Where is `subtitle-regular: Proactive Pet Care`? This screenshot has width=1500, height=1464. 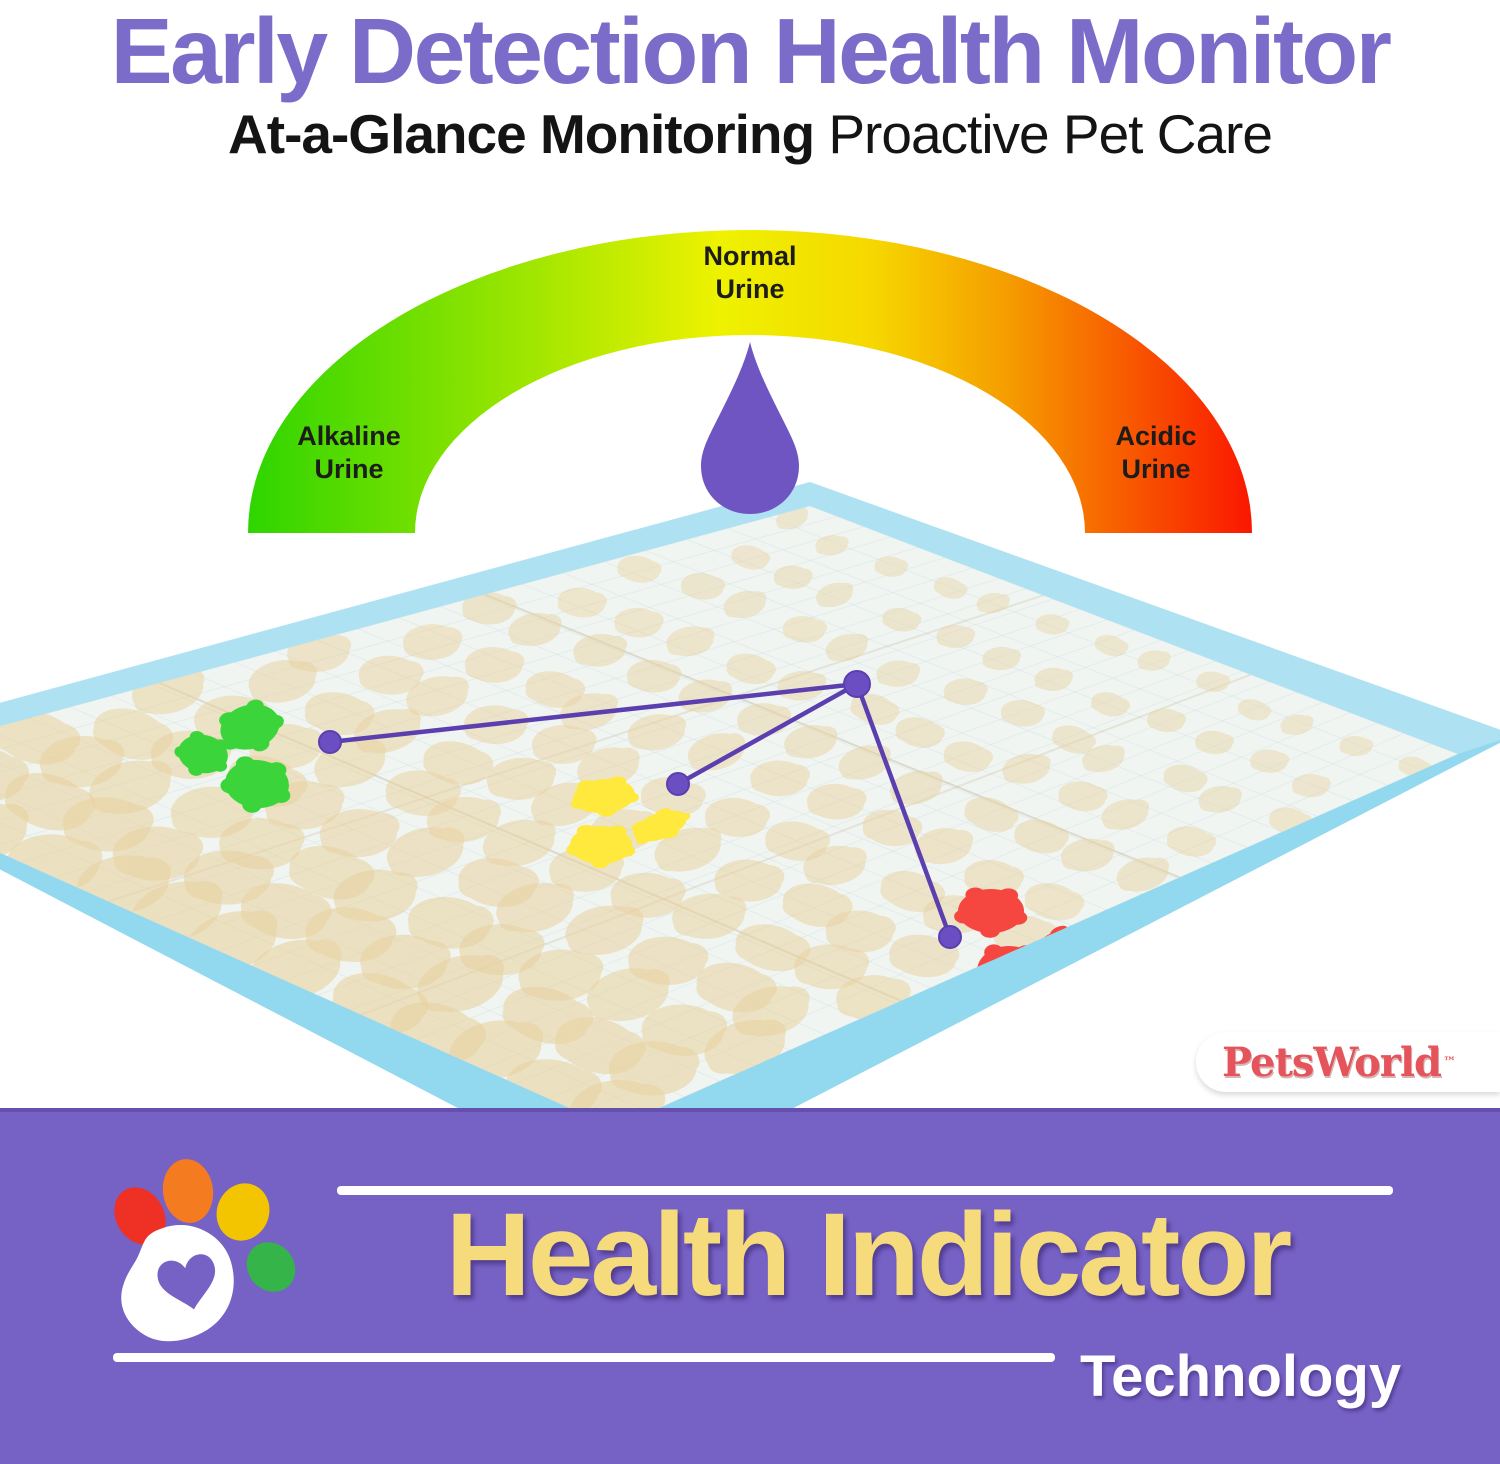 subtitle-regular: Proactive Pet Care is located at coordinates (1043, 134).